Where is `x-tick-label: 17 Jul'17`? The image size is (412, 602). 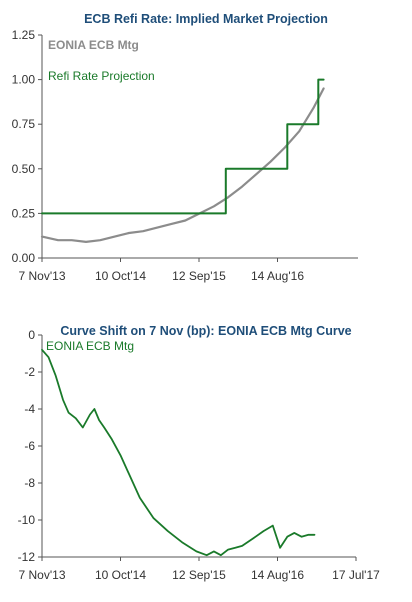 x-tick-label: 17 Jul'17 is located at coordinates (356, 575).